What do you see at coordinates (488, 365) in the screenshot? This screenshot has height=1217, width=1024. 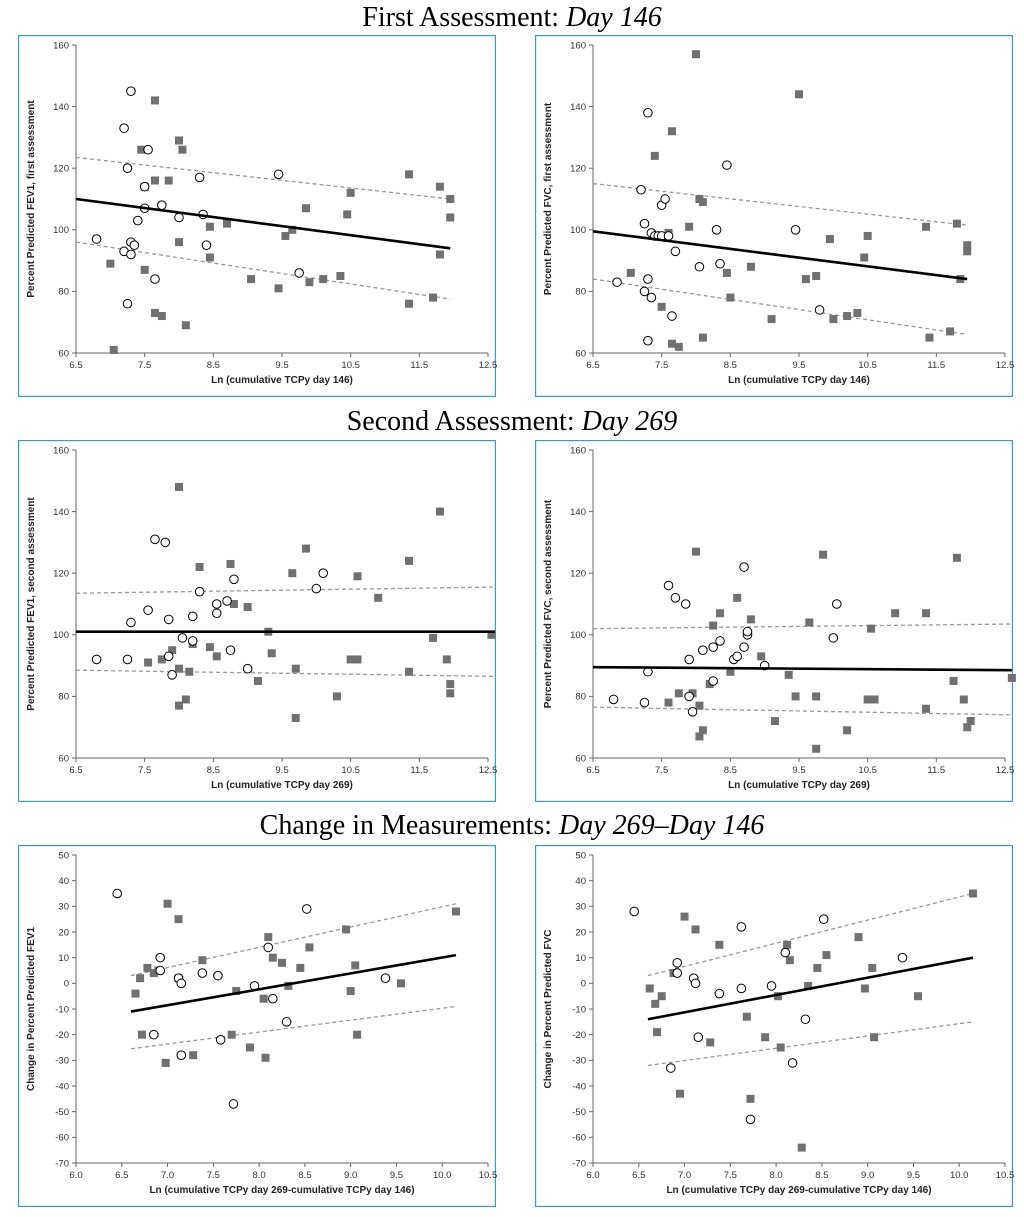 I see `x-tick-label: 12.5` at bounding box center [488, 365].